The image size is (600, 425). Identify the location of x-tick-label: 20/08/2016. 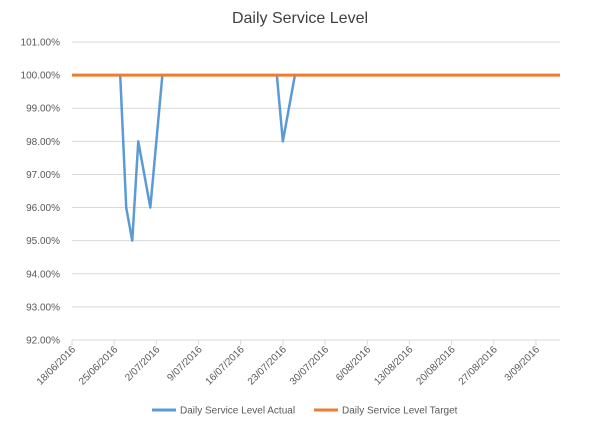
(435, 365).